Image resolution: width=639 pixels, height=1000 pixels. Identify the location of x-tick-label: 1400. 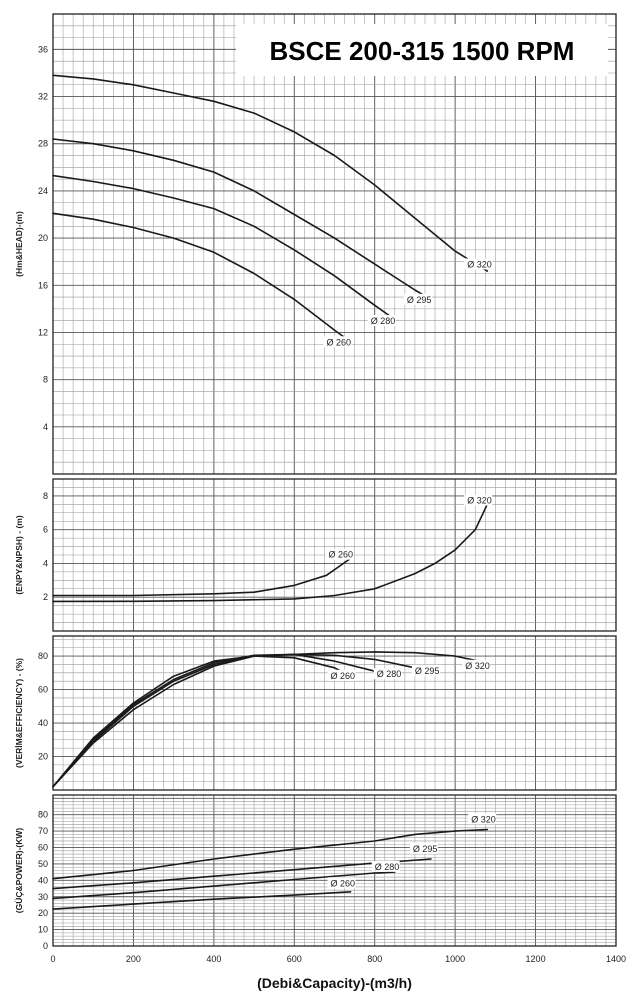
(616, 959).